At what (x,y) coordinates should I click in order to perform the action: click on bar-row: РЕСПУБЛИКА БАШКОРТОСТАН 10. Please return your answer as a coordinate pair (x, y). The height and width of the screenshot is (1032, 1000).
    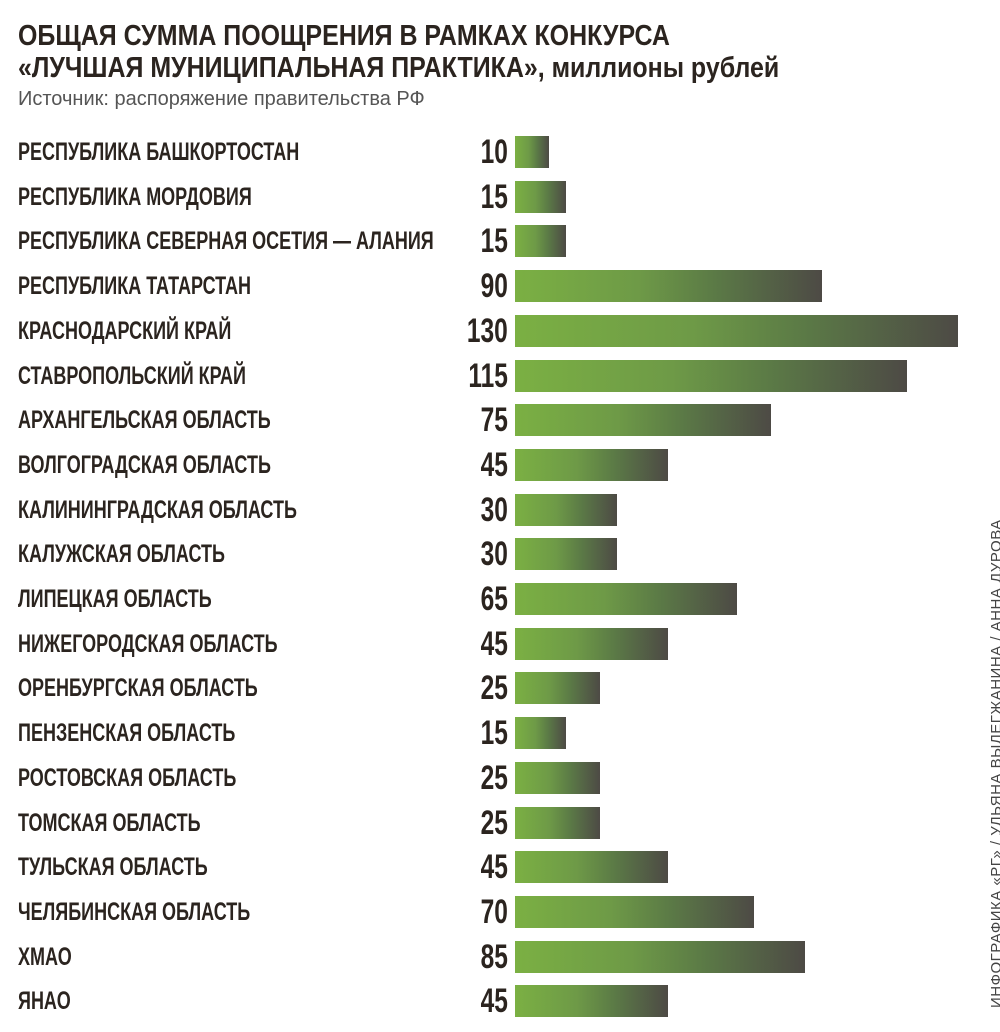
    Looking at the image, I should click on (480, 152).